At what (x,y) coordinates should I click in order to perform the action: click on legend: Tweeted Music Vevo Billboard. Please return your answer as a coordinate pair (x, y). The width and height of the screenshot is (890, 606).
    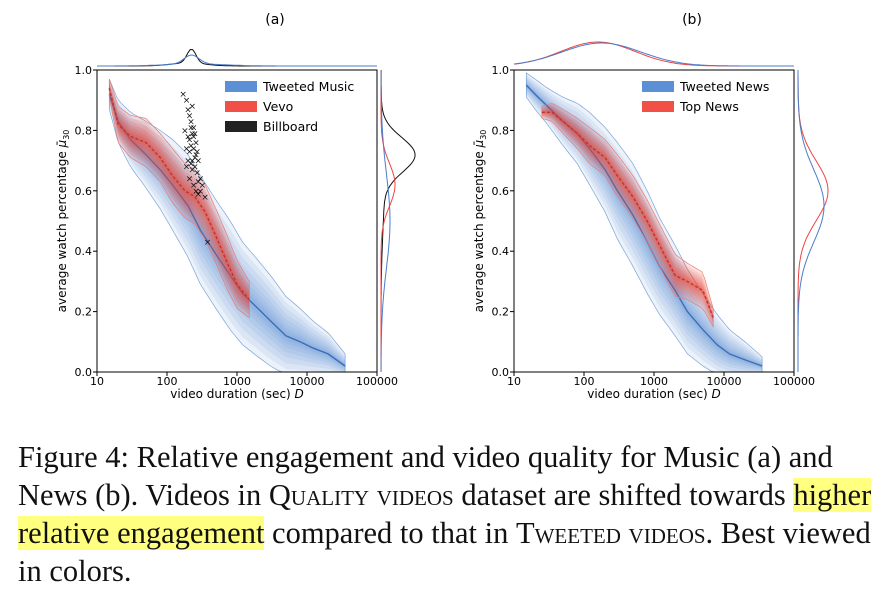
    Looking at the image, I should click on (289, 106).